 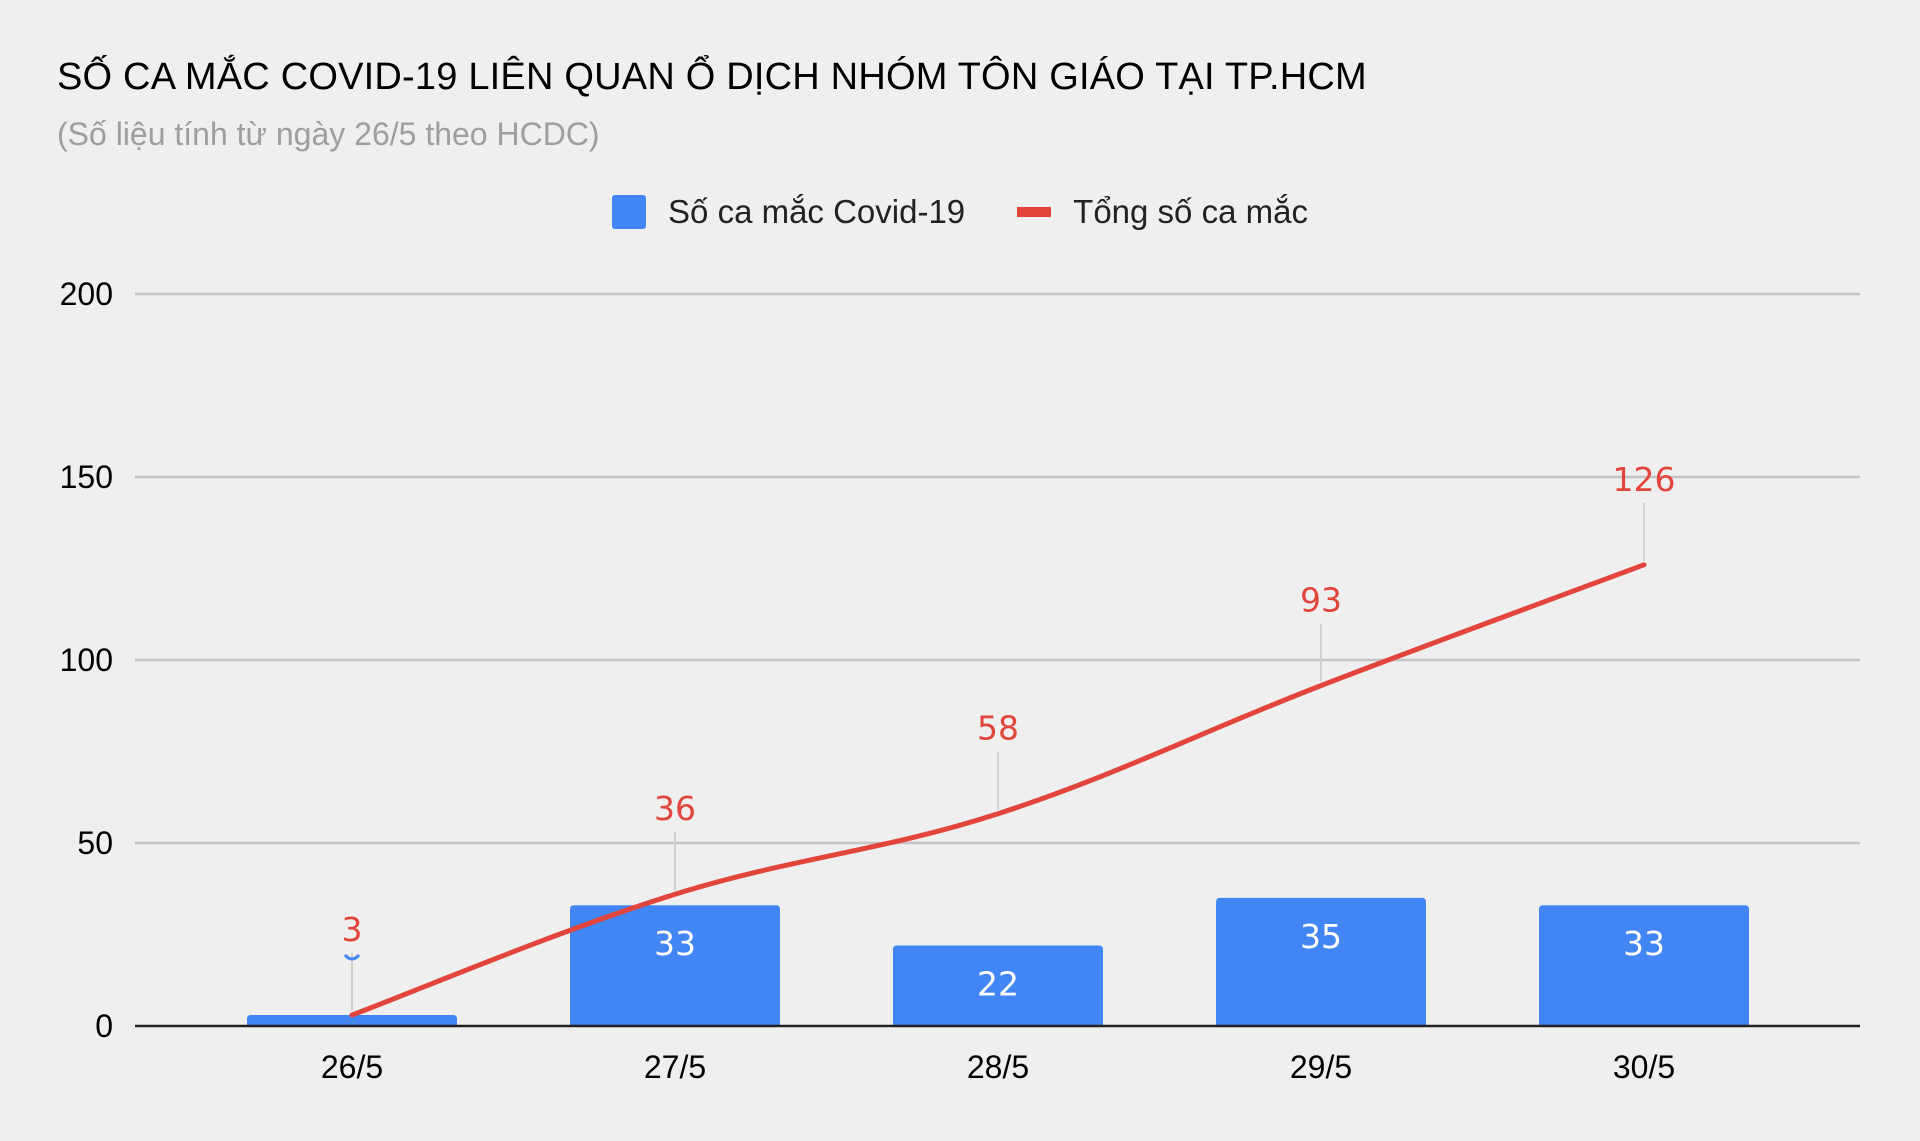 What do you see at coordinates (104, 1026) in the screenshot?
I see `y-tick-label: 0` at bounding box center [104, 1026].